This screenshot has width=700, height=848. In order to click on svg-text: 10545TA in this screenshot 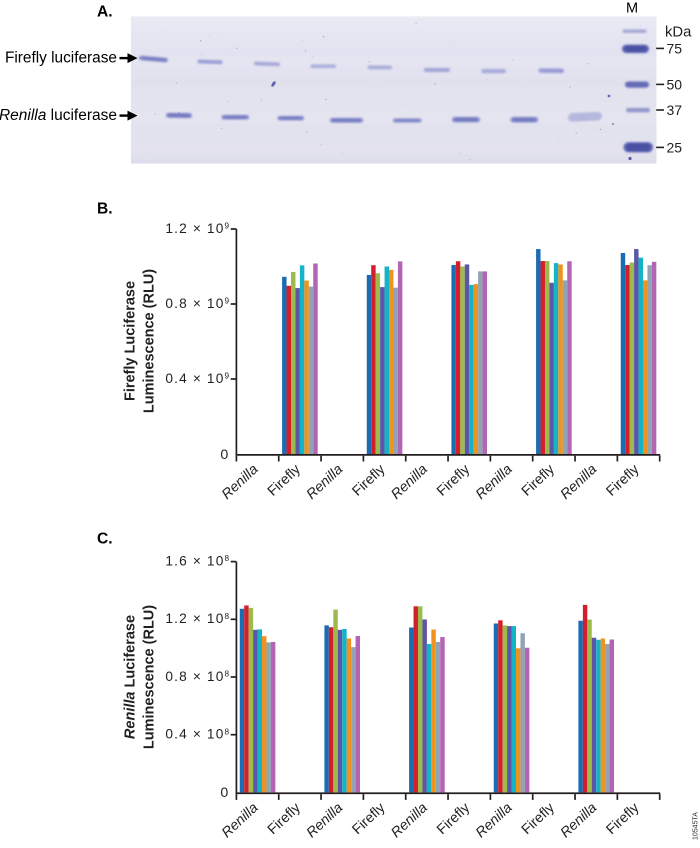, I will do `click(696, 826)`.